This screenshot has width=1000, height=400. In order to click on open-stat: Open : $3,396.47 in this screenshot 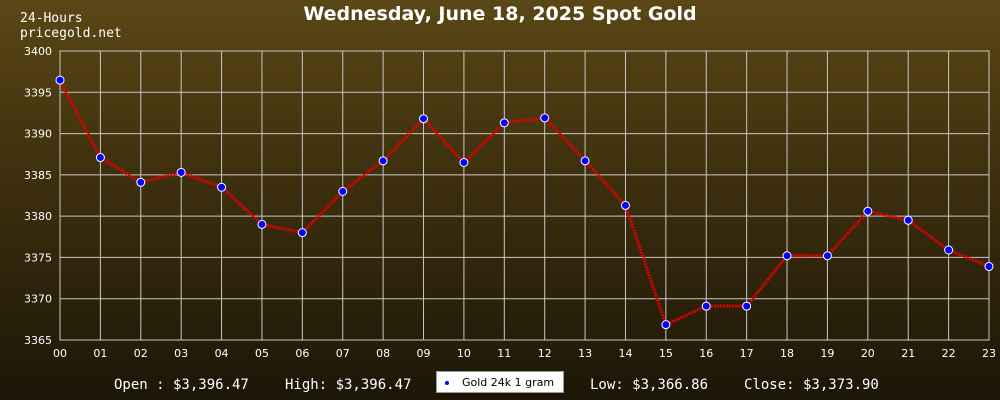, I will do `click(181, 385)`.